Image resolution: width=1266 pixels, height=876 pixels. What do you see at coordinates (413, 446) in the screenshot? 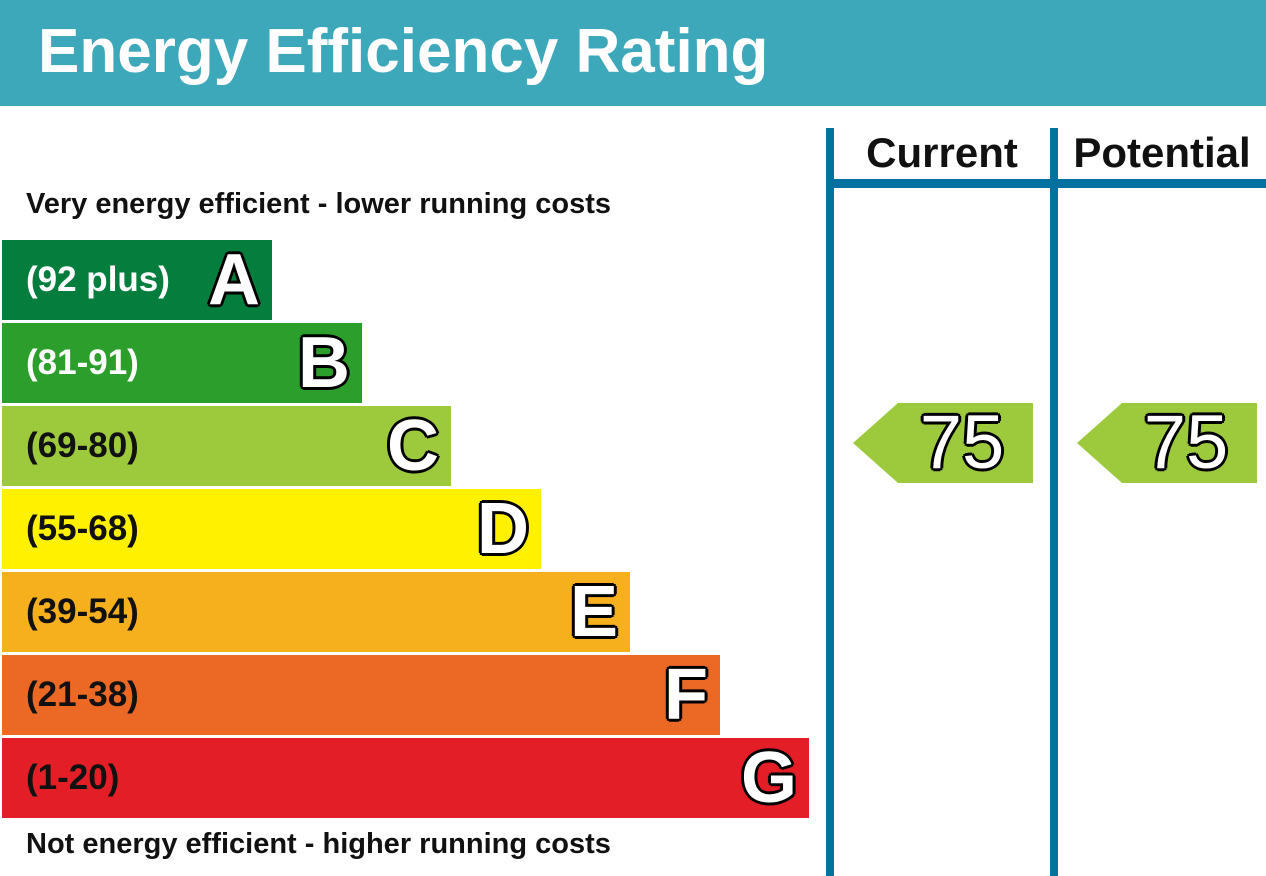
I see `band-c-letter: C` at bounding box center [413, 446].